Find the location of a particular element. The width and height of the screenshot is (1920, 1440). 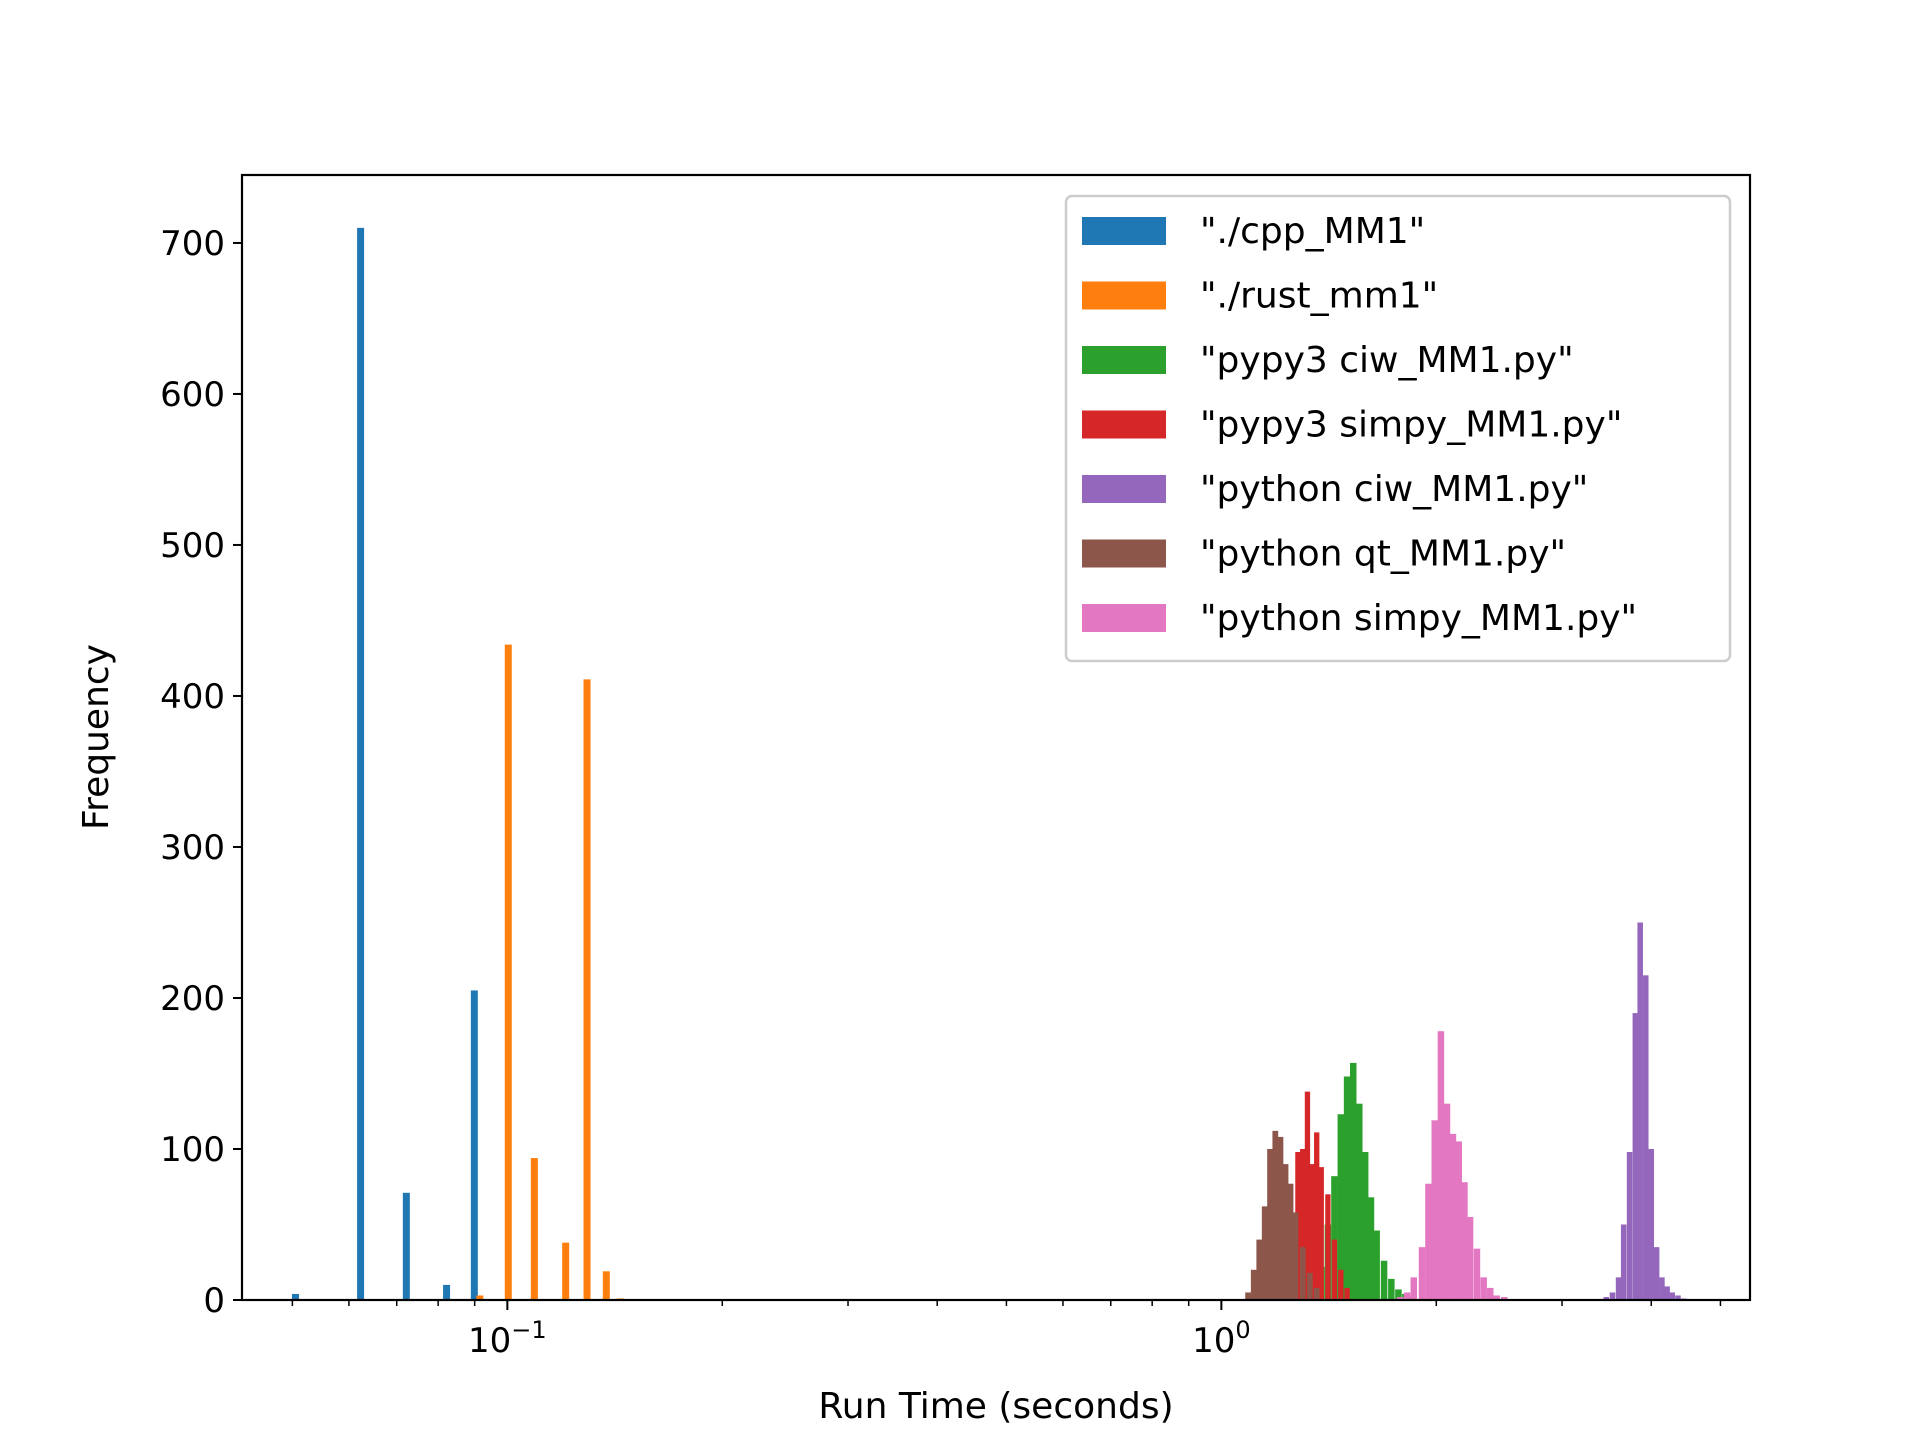

y-axis-ticks: 0 100 200 300 400 500 600 700 is located at coordinates (201, 772).